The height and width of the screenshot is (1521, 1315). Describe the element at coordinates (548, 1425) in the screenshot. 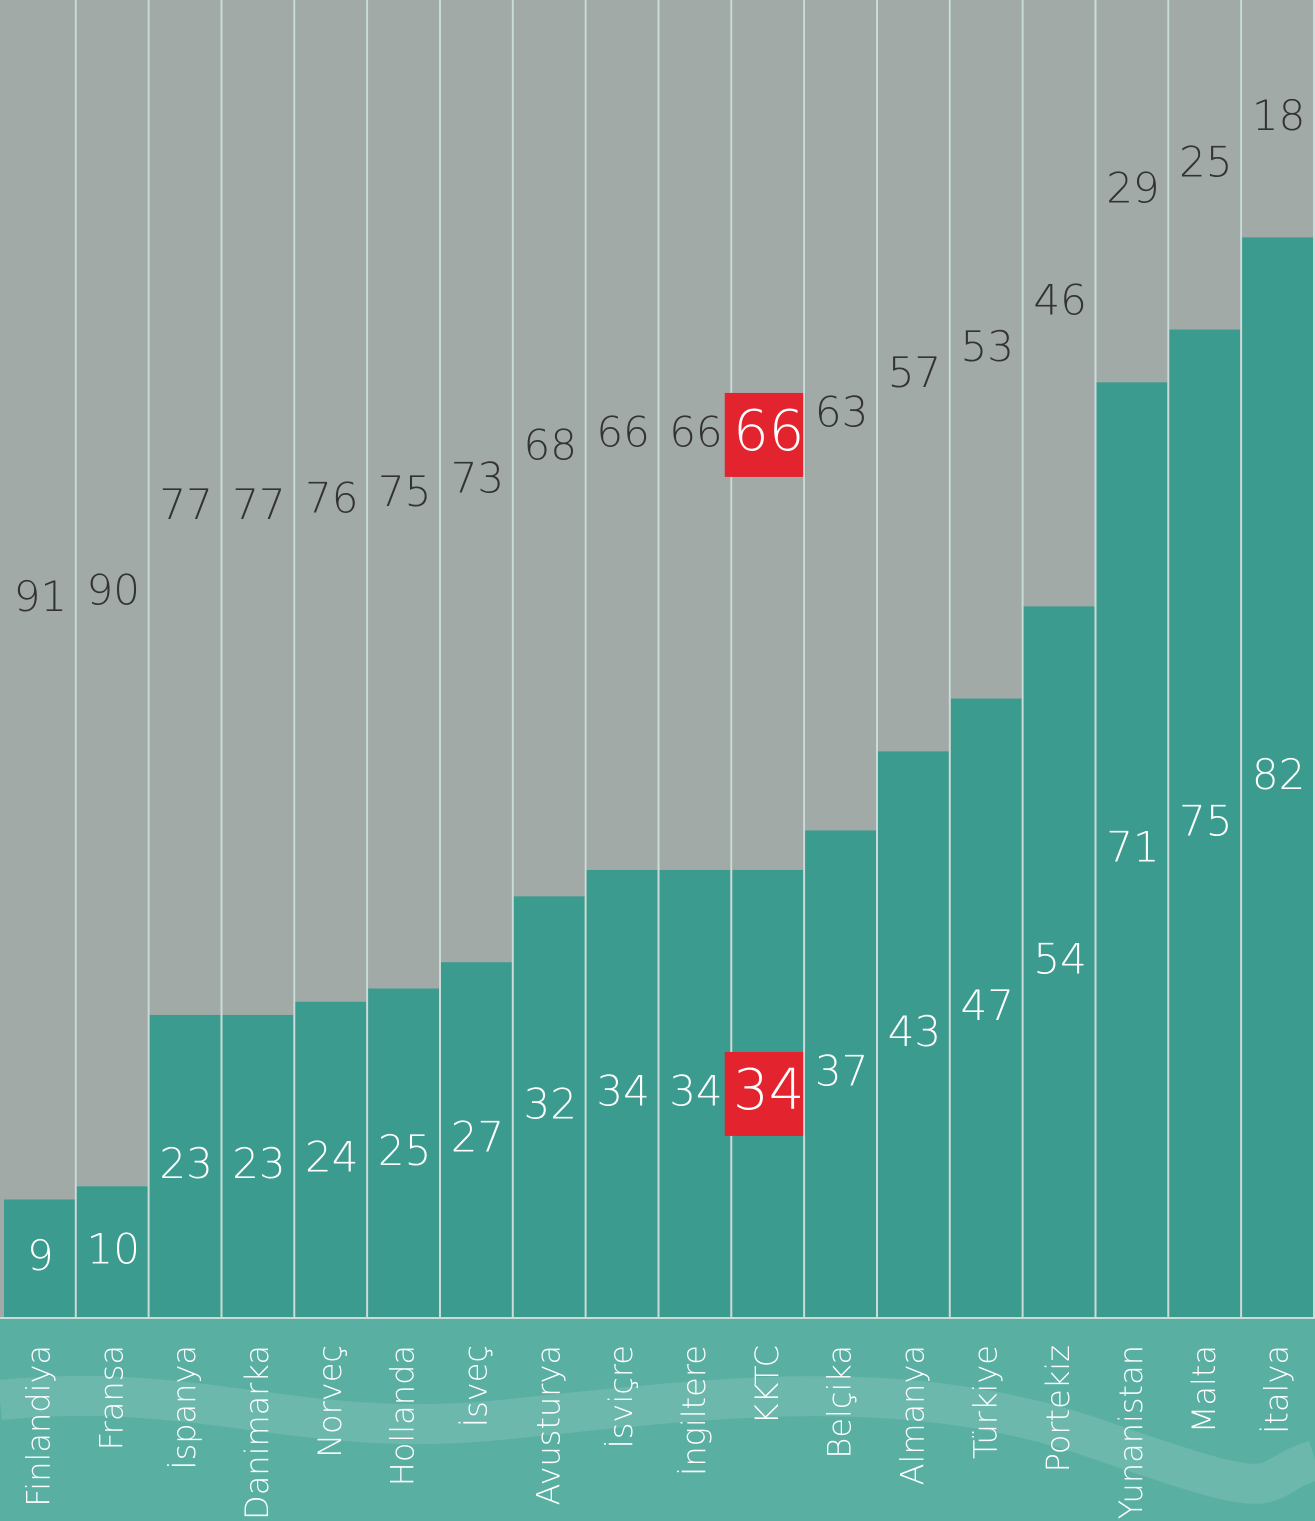

I see `x-tick-label: Avusturya` at that location.